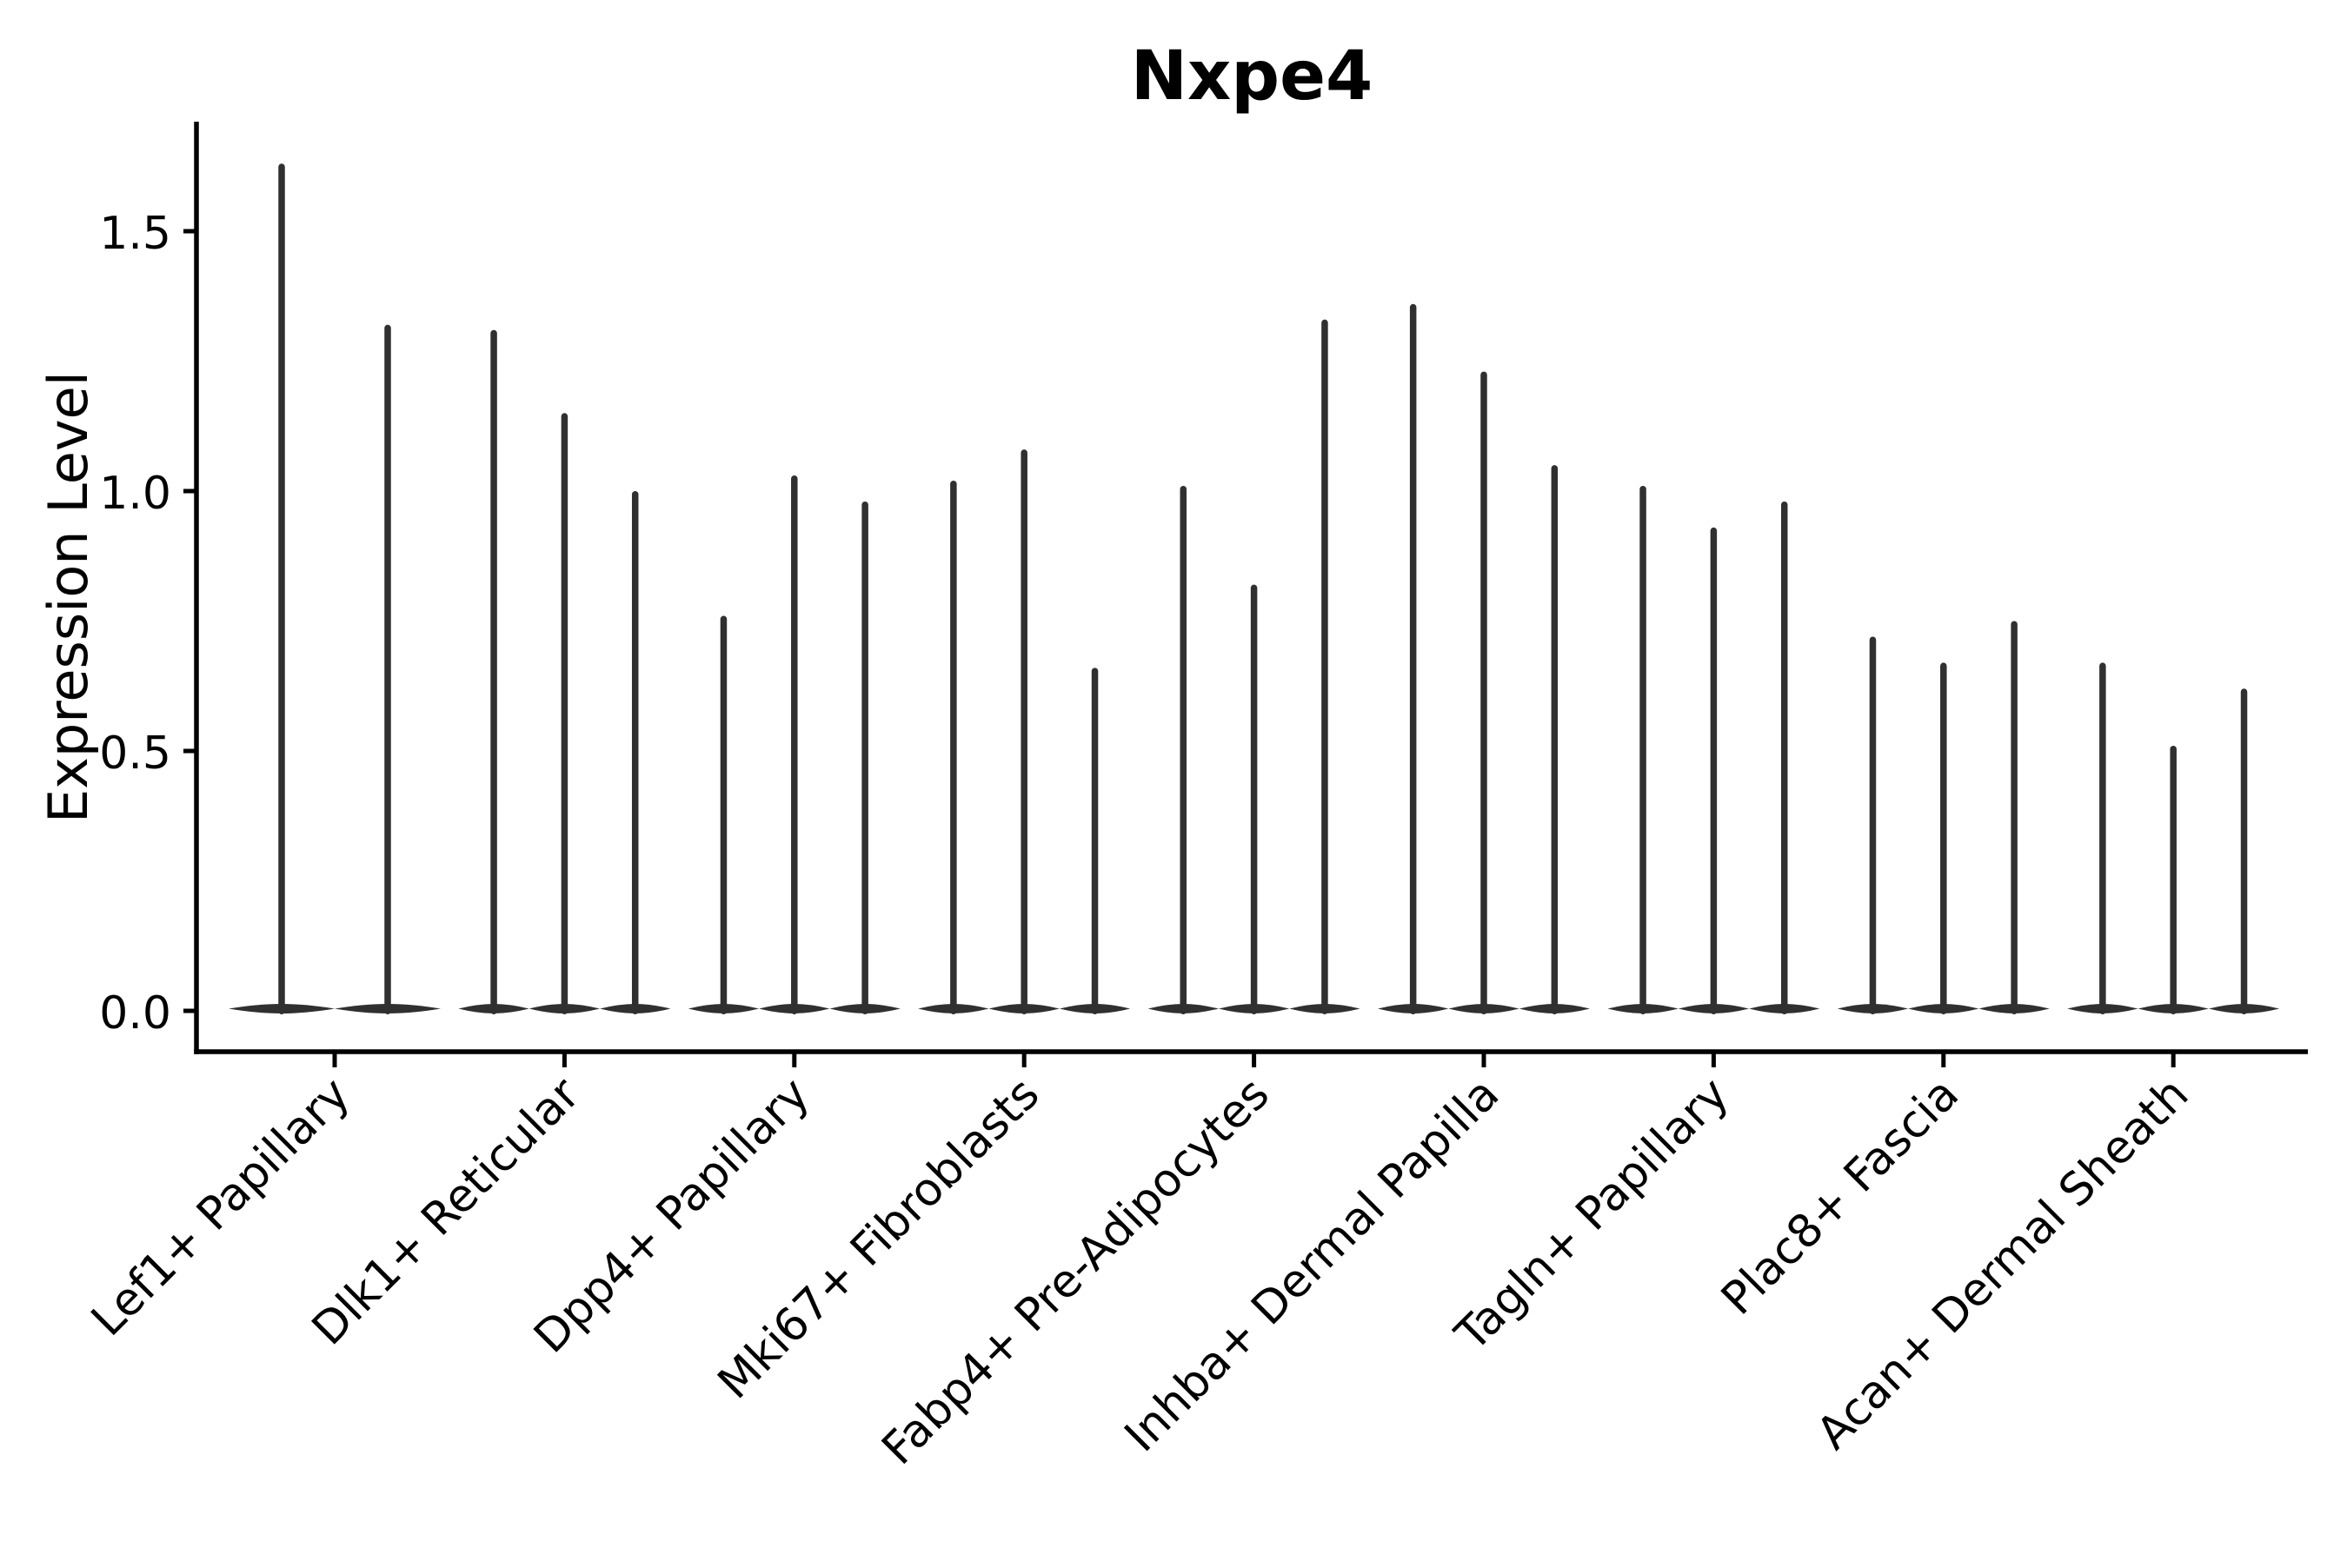  I want to click on y-axis-label: Expression Level, so click(68, 597).